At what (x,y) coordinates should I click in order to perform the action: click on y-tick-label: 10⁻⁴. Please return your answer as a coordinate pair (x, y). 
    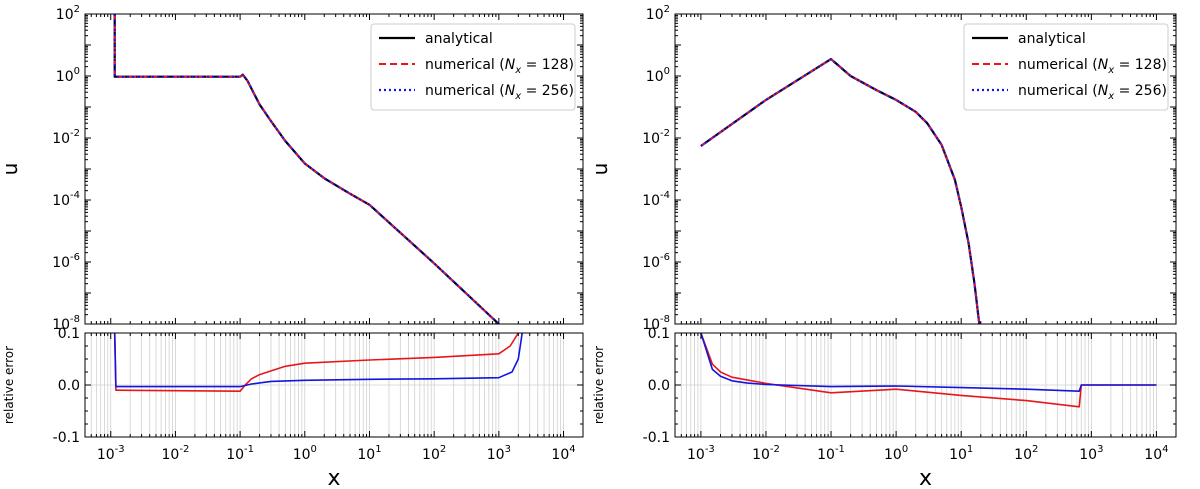
    Looking at the image, I should click on (656, 199).